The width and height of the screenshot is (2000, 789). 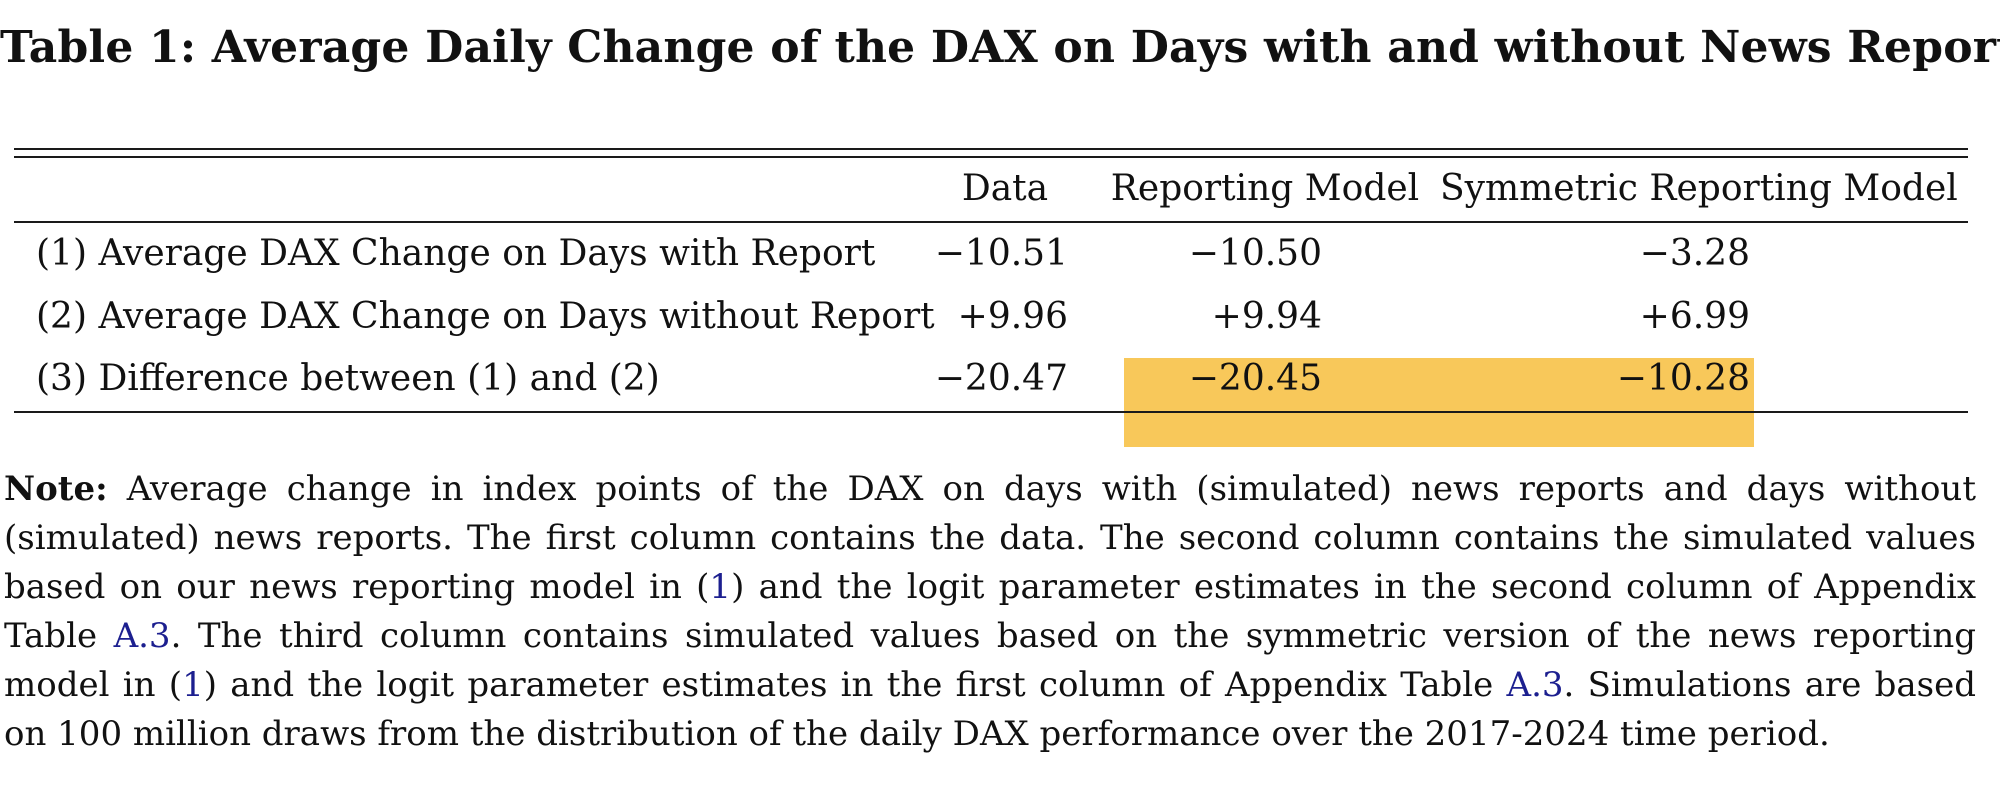 I want to click on column-header-reporting-model: Reporting Model, so click(x=1265, y=188).